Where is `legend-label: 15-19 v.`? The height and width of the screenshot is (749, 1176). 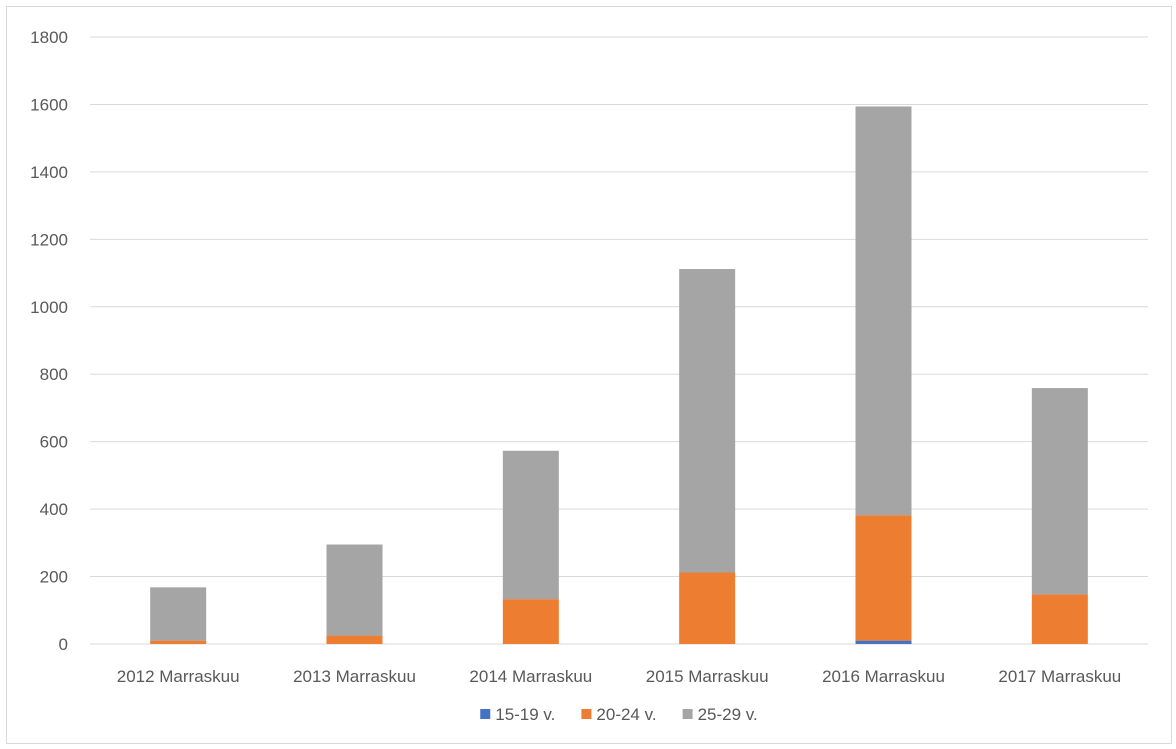 legend-label: 15-19 v. is located at coordinates (525, 714).